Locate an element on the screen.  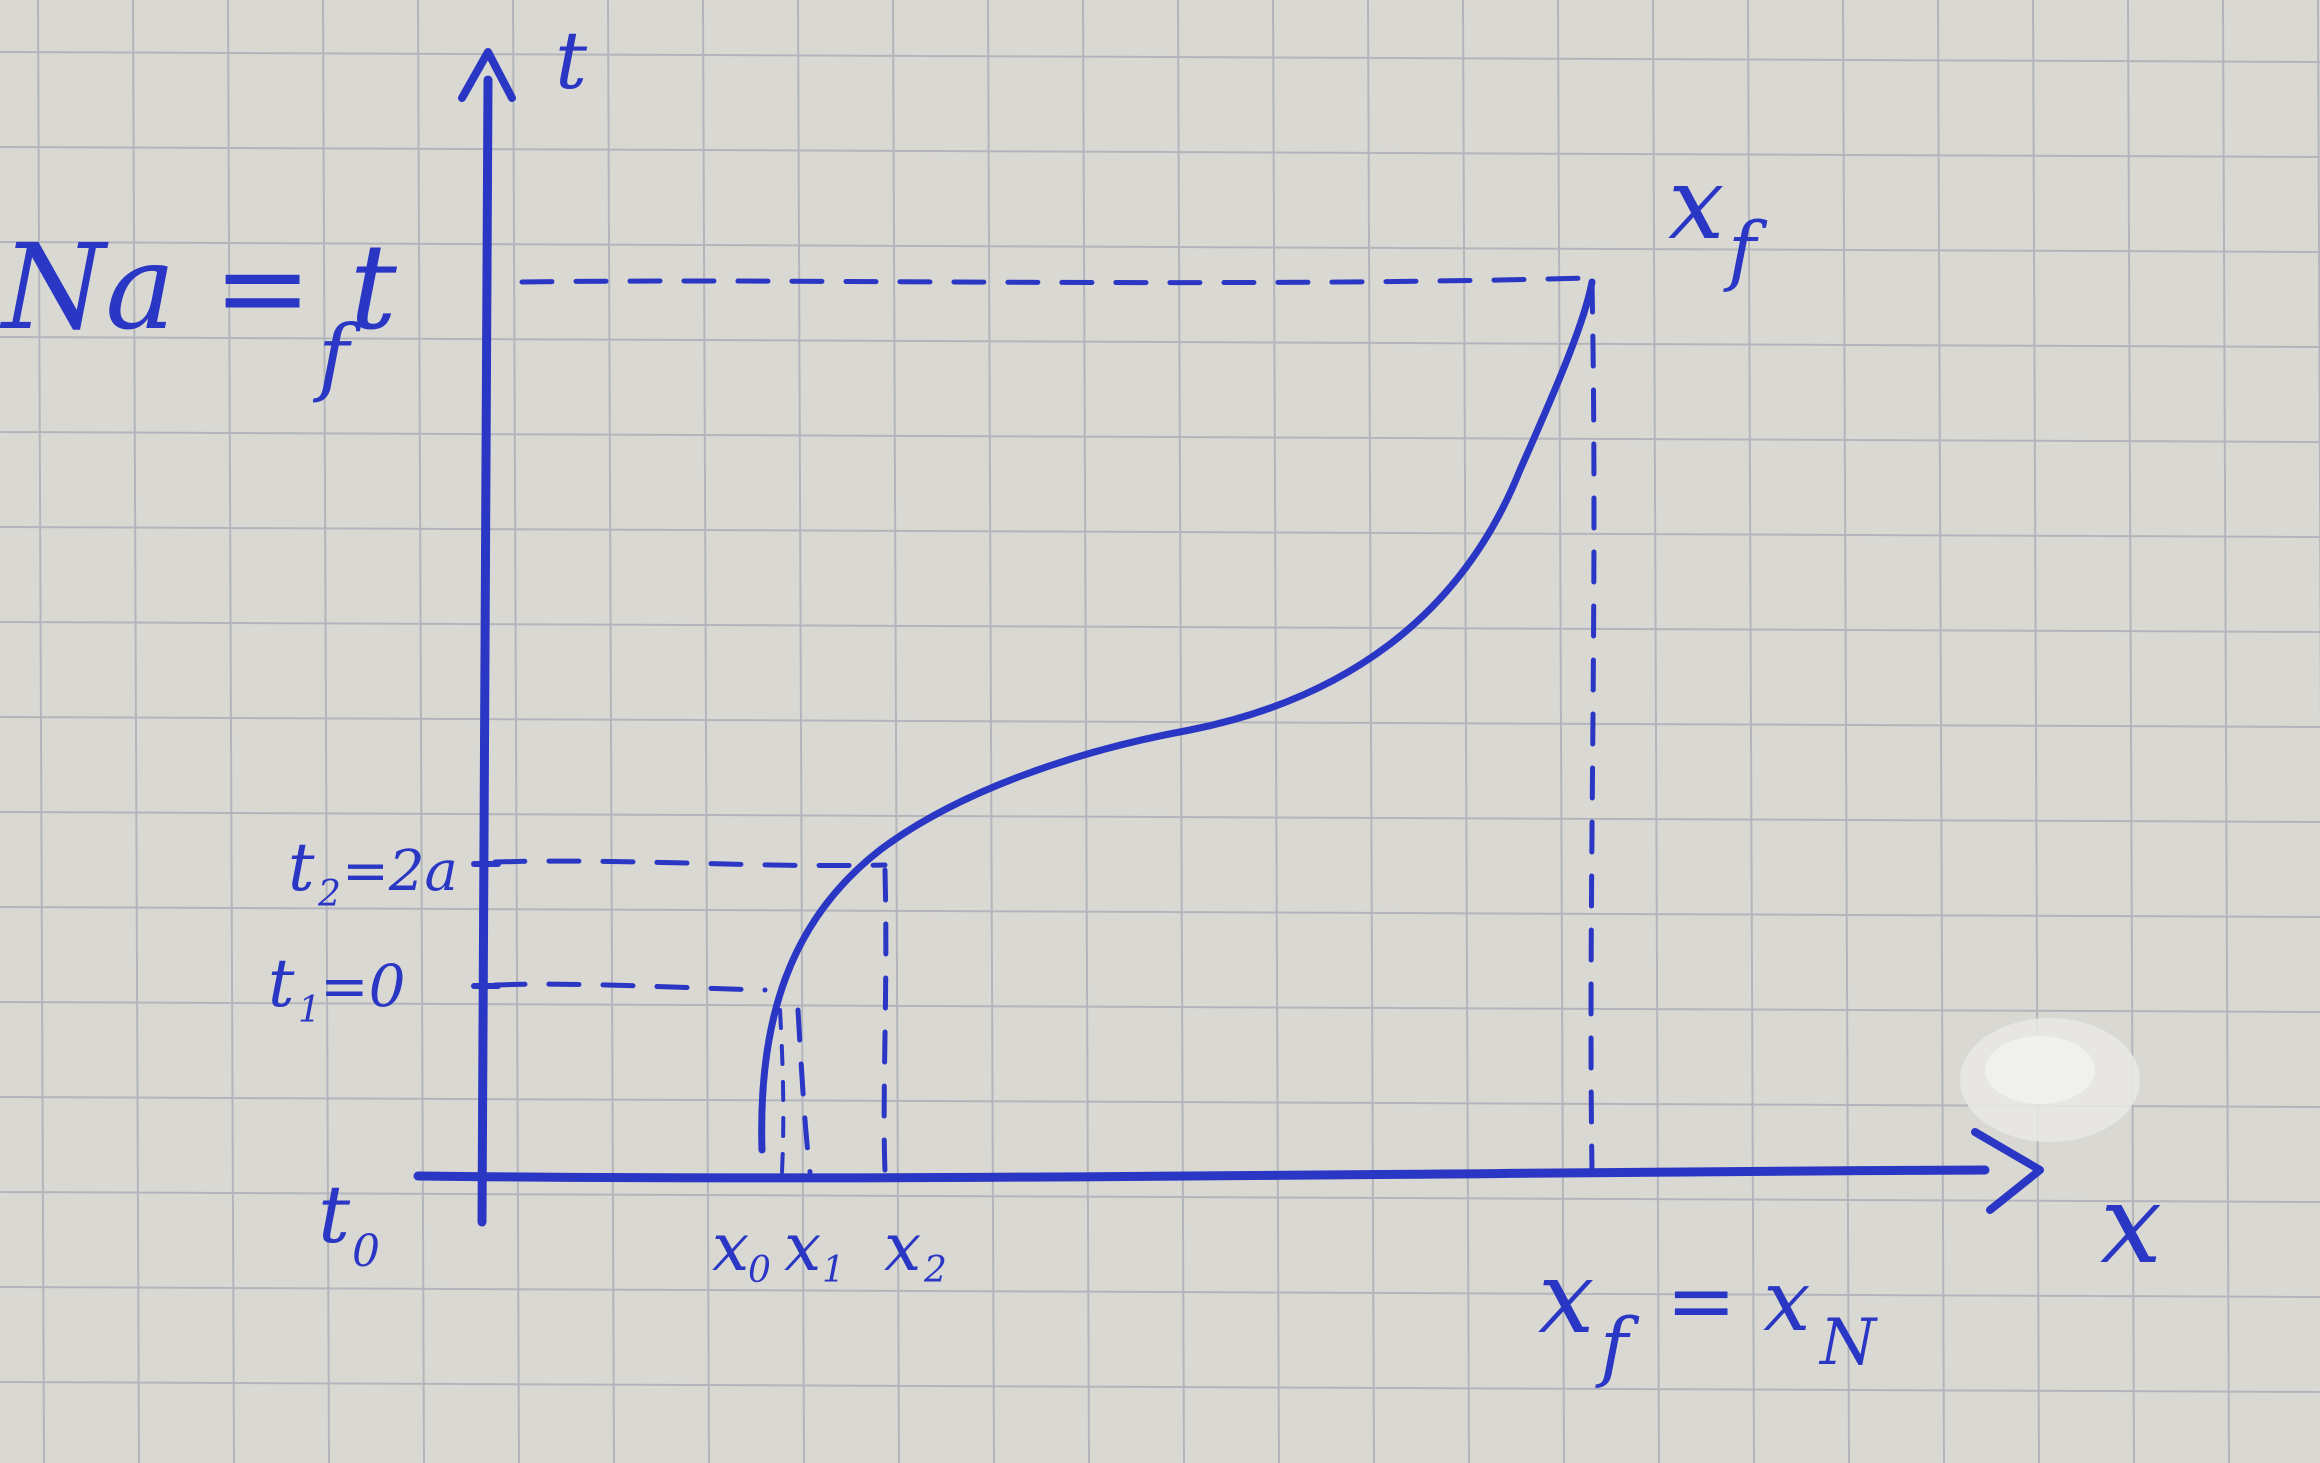
x-2-label: x 2 is located at coordinates (915, 1250).